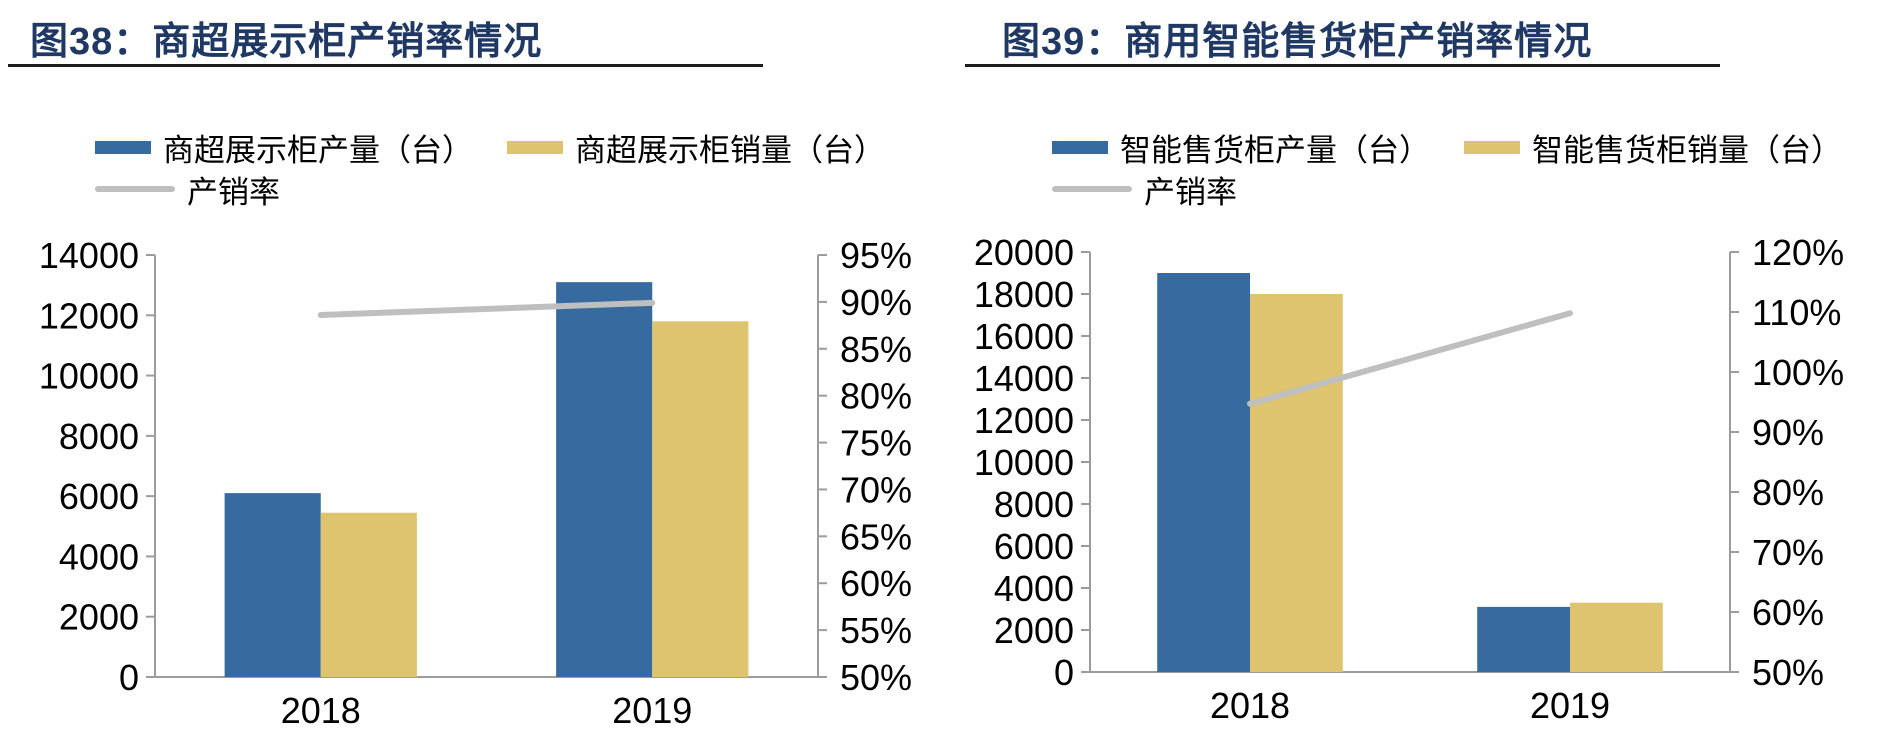 The width and height of the screenshot is (1880, 752). I want to click on svg-text: 20000, so click(1024, 252).